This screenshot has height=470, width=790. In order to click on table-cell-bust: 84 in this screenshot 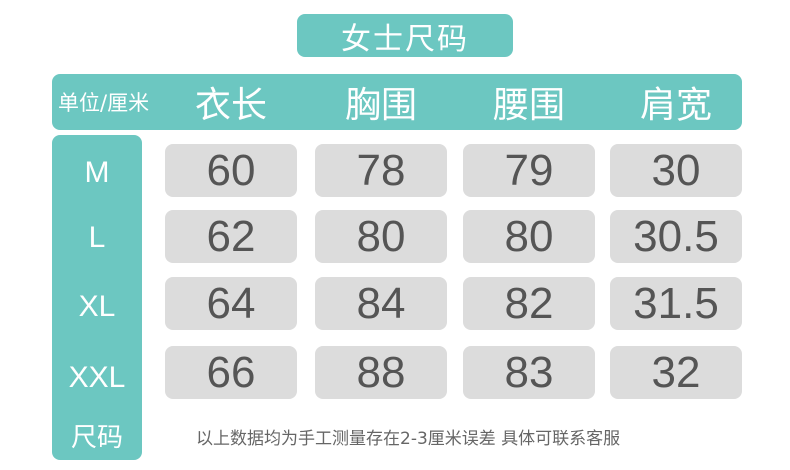, I will do `click(381, 303)`.